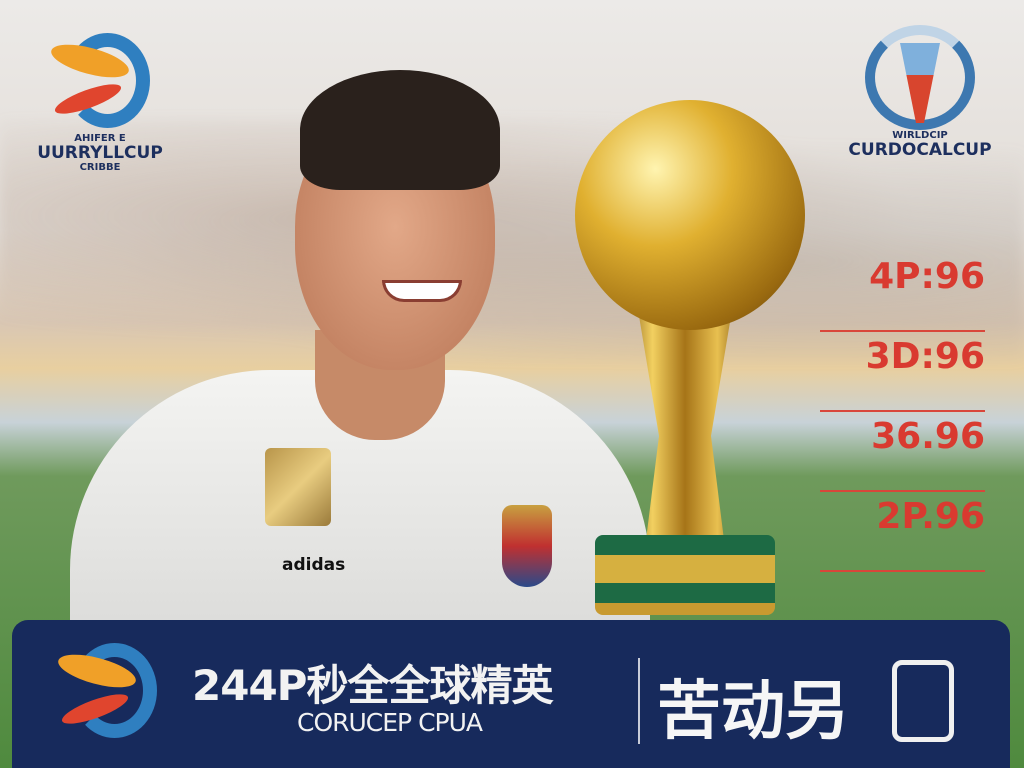 The width and height of the screenshot is (1024, 768). Describe the element at coordinates (685, 575) in the screenshot. I see `trophy-base` at that location.